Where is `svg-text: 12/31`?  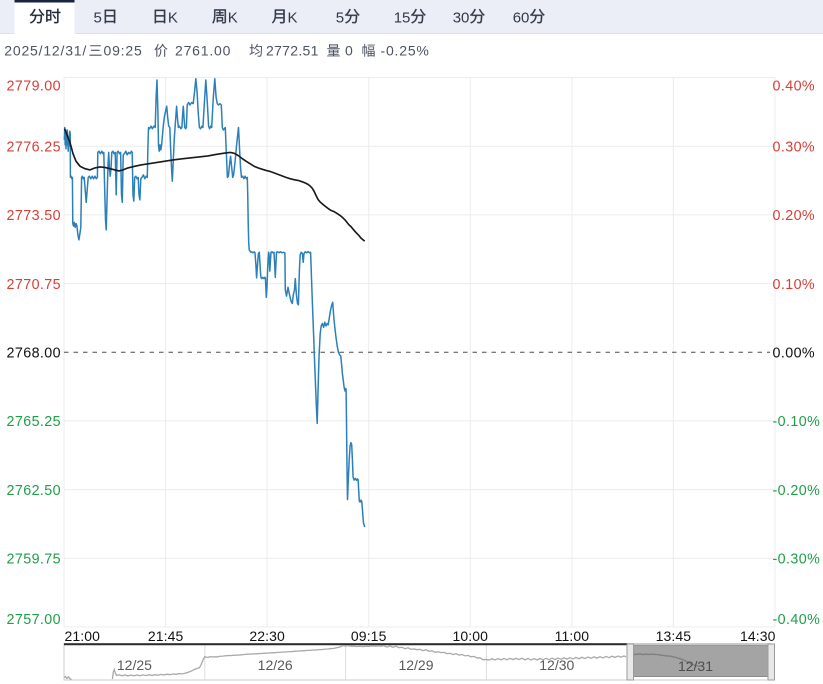 svg-text: 12/31 is located at coordinates (695, 666).